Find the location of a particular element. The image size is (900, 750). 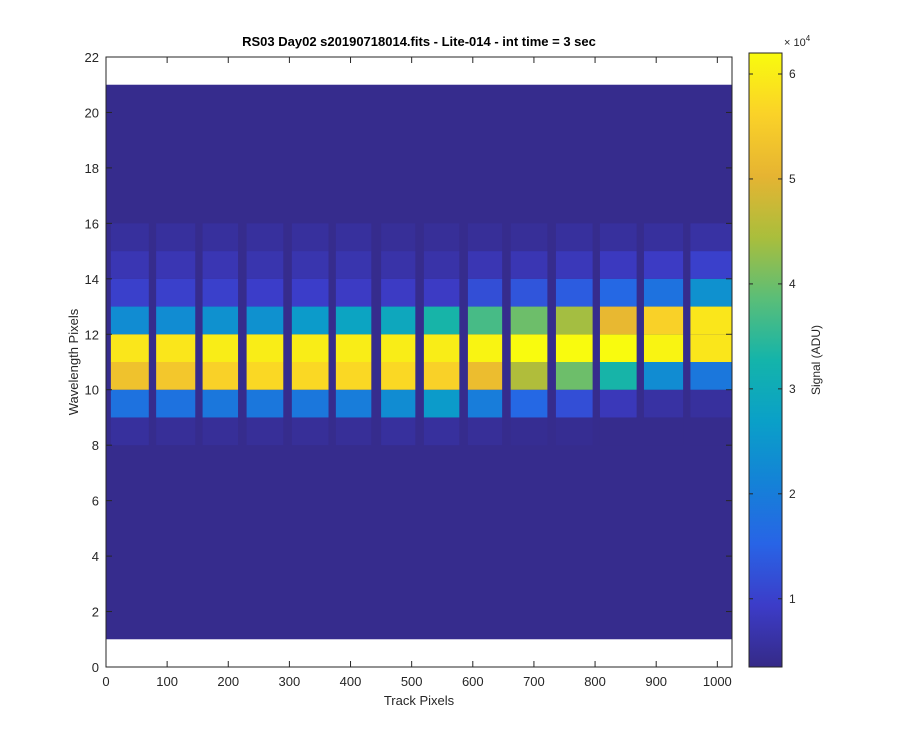

y-axis-label: Wavelength Pixels is located at coordinates (73, 361).